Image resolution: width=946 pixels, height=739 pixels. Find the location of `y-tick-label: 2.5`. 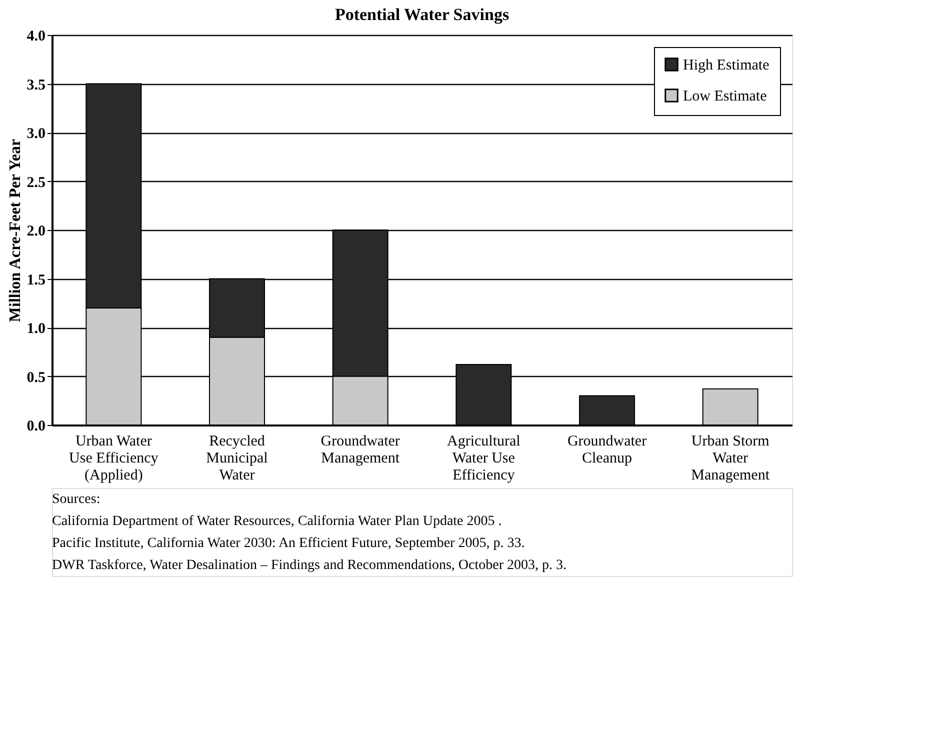

y-tick-label: 2.5 is located at coordinates (36, 182).